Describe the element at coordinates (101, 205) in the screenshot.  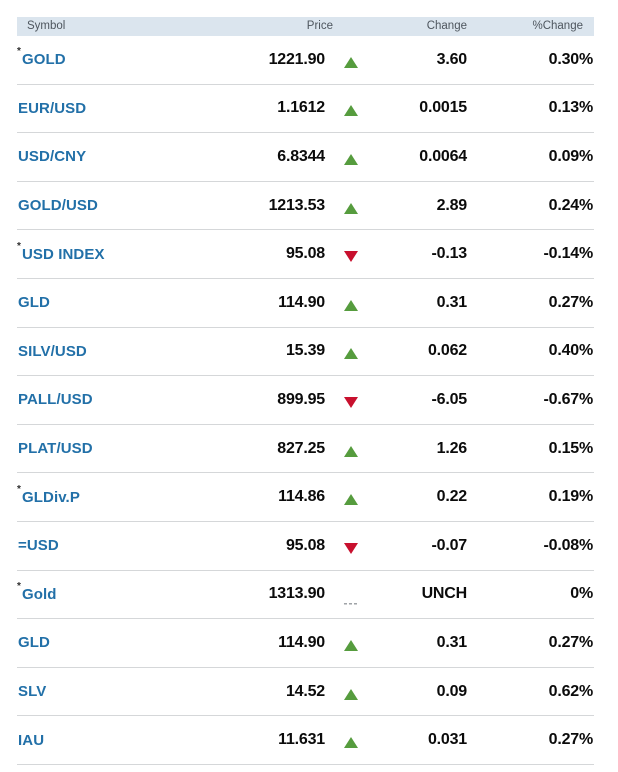
I see `symbol-cell: GOLD/USD` at that location.